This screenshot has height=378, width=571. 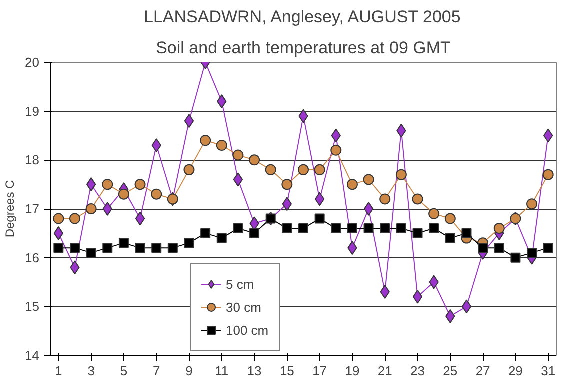 I want to click on y-tick-label: 16, so click(x=32, y=258).